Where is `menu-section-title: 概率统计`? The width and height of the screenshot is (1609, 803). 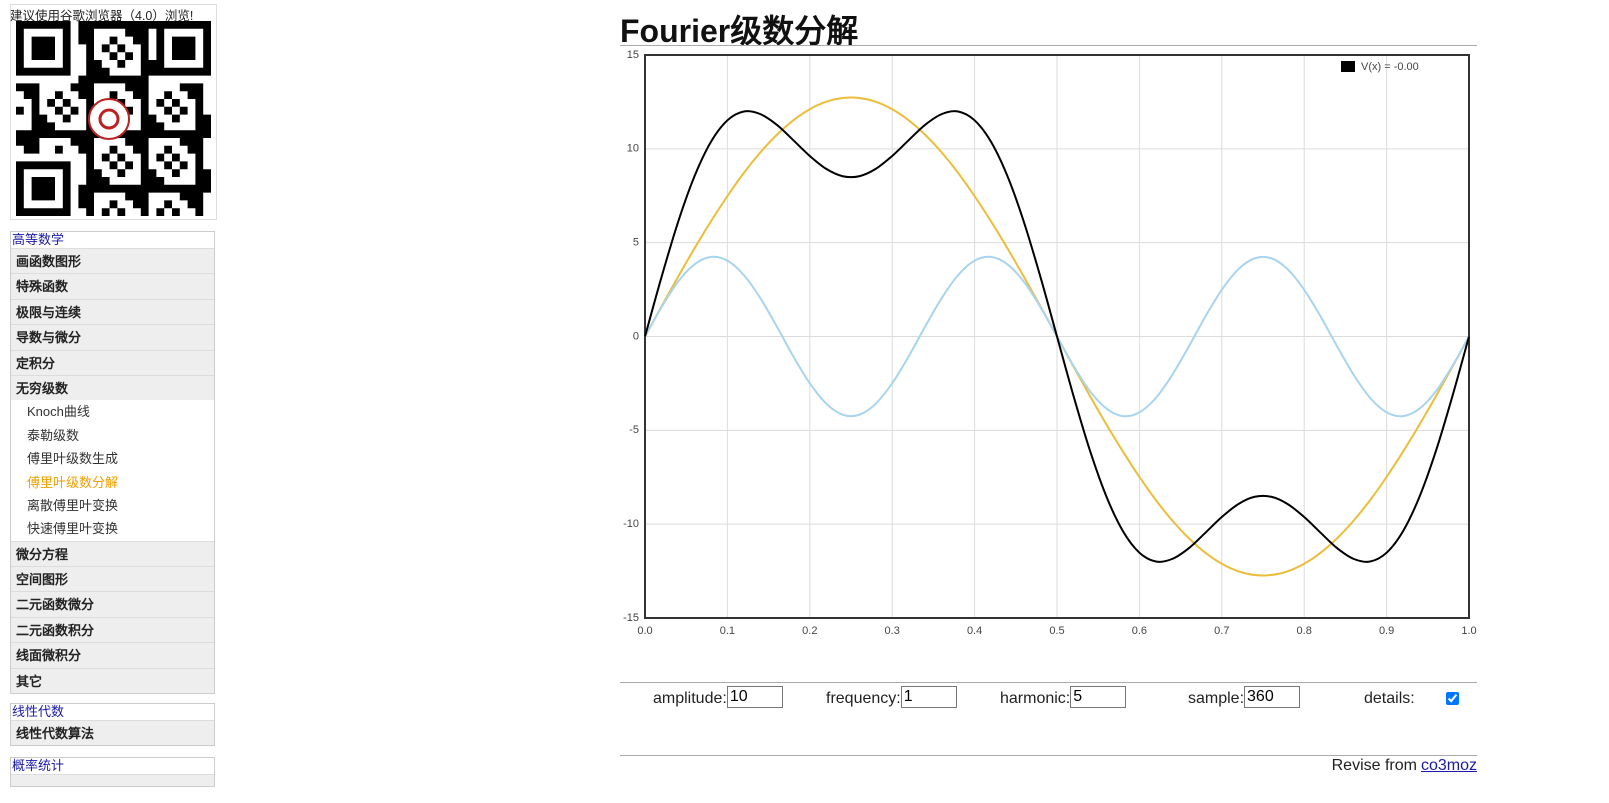 menu-section-title: 概率统计 is located at coordinates (38, 765).